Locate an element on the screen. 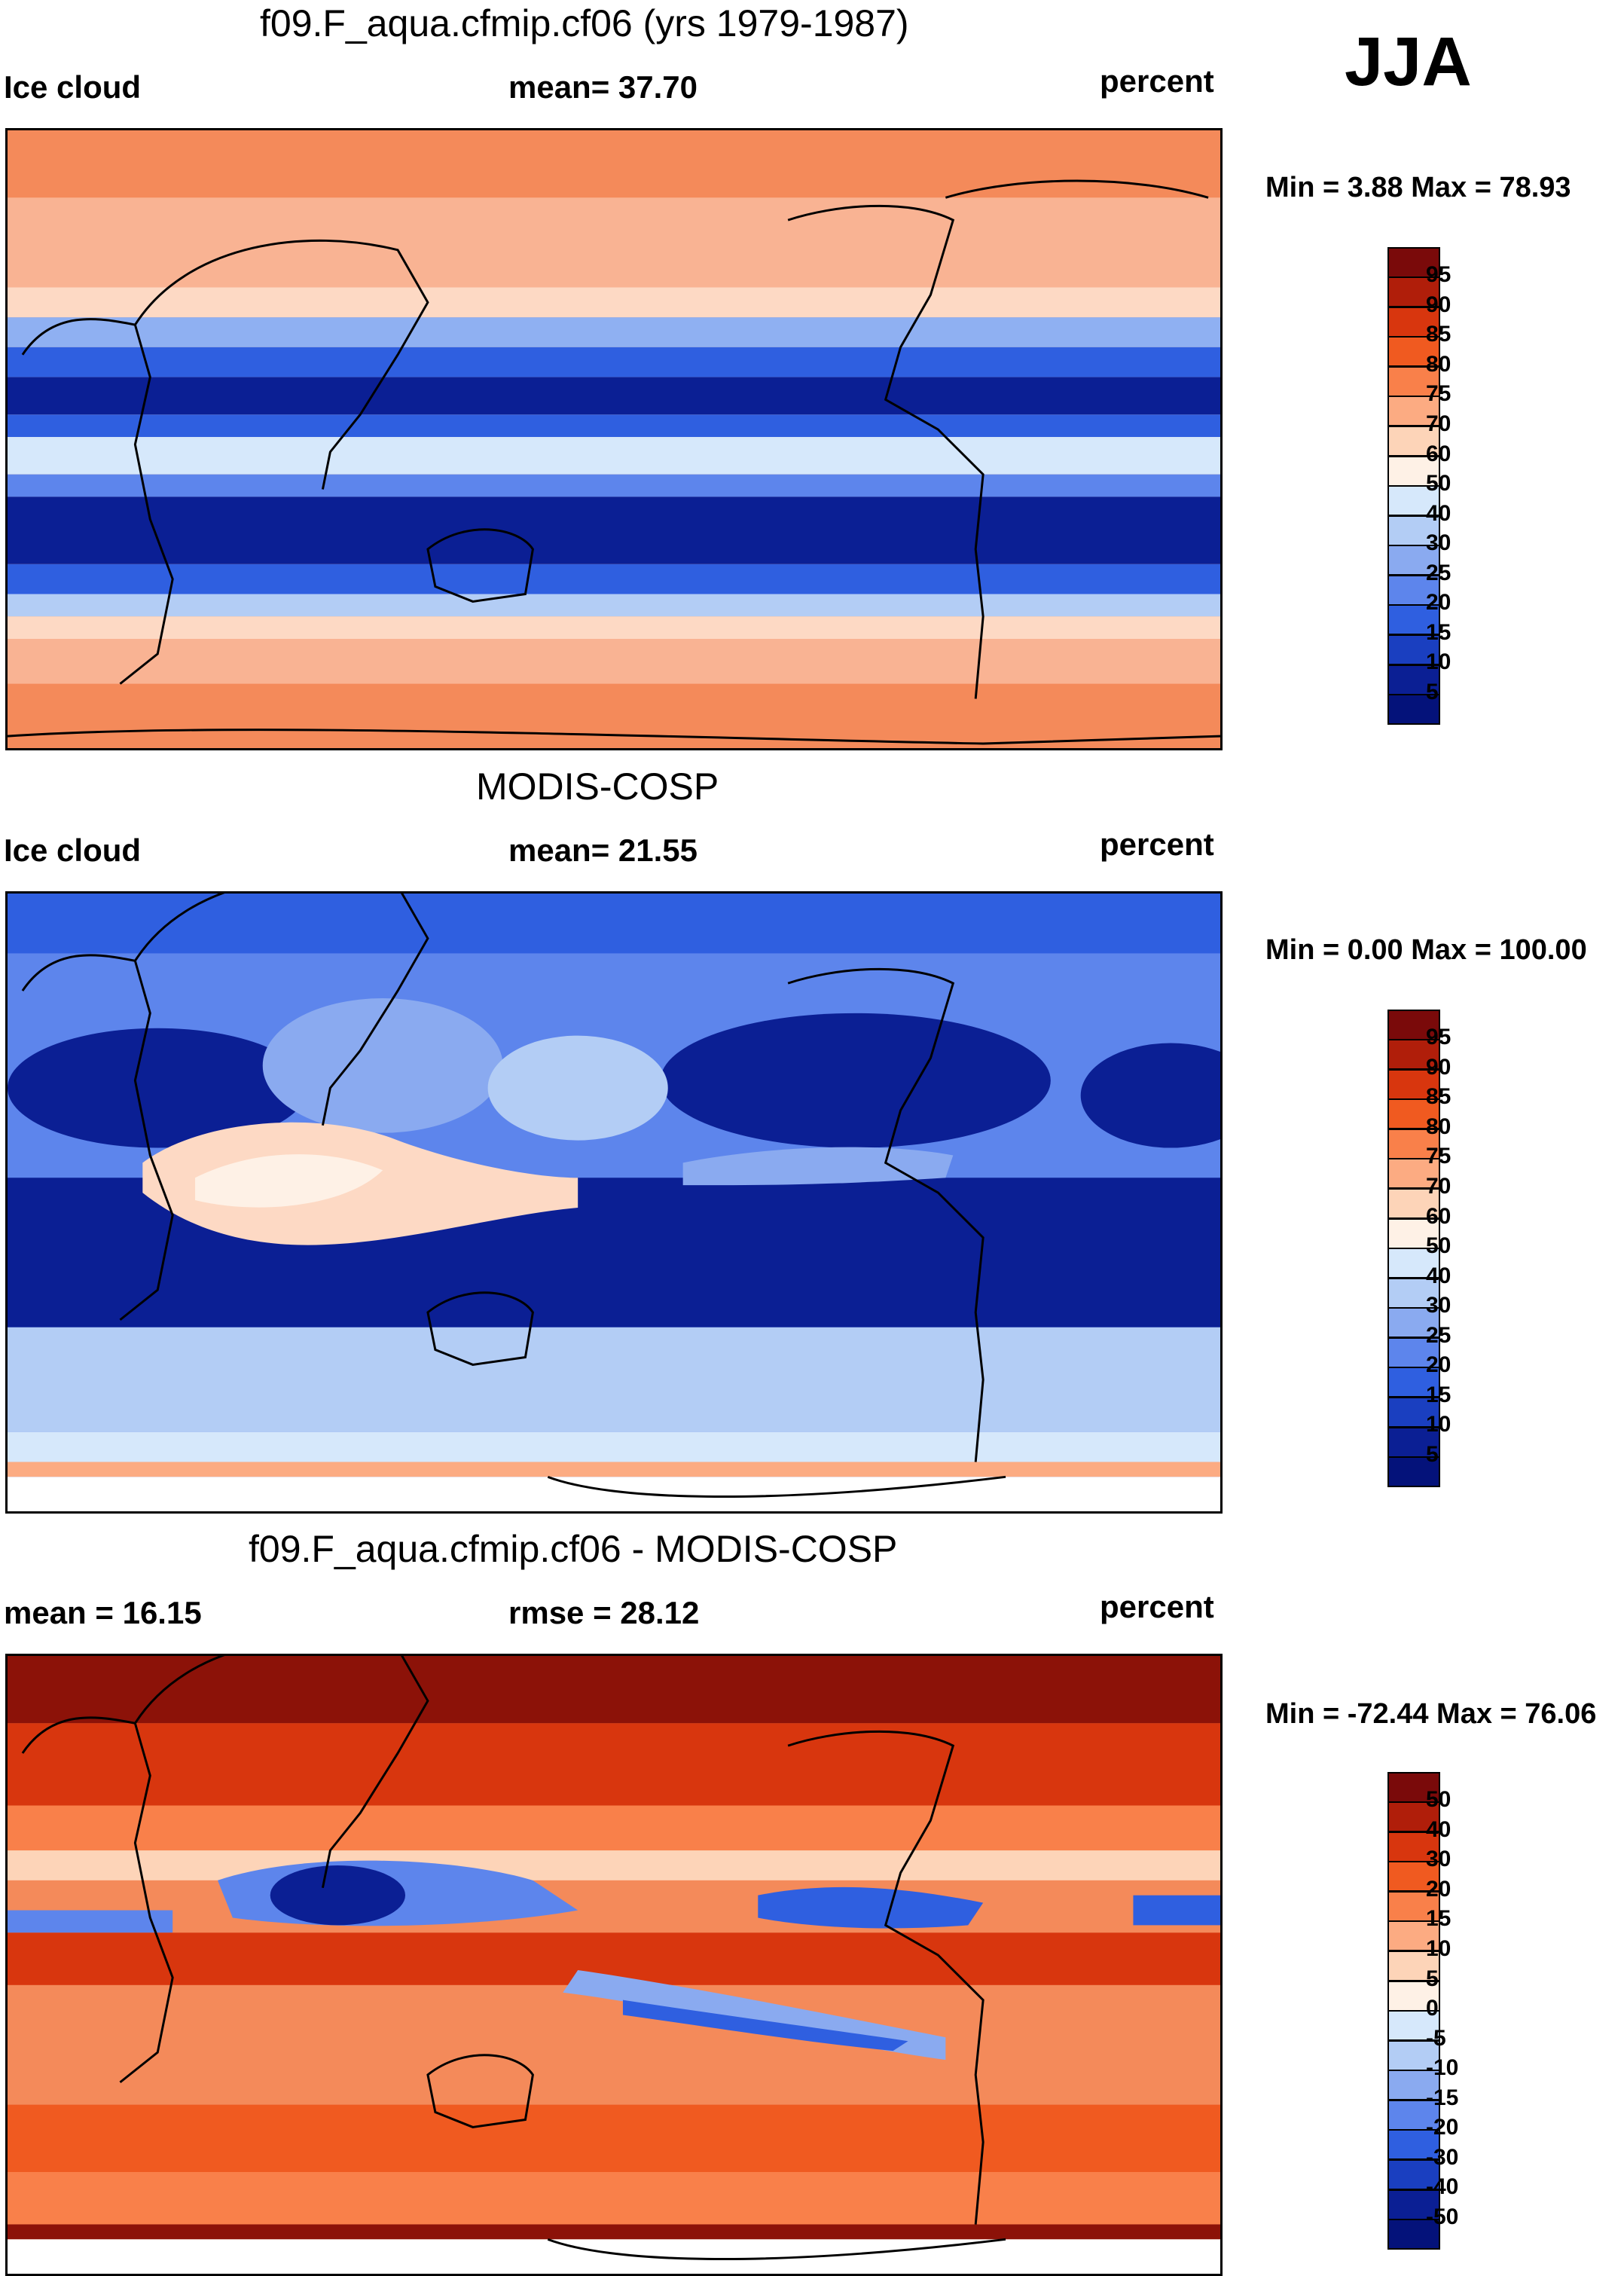 The width and height of the screenshot is (1624, 2276). panel3-tick: 0 is located at coordinates (1433, 2009).